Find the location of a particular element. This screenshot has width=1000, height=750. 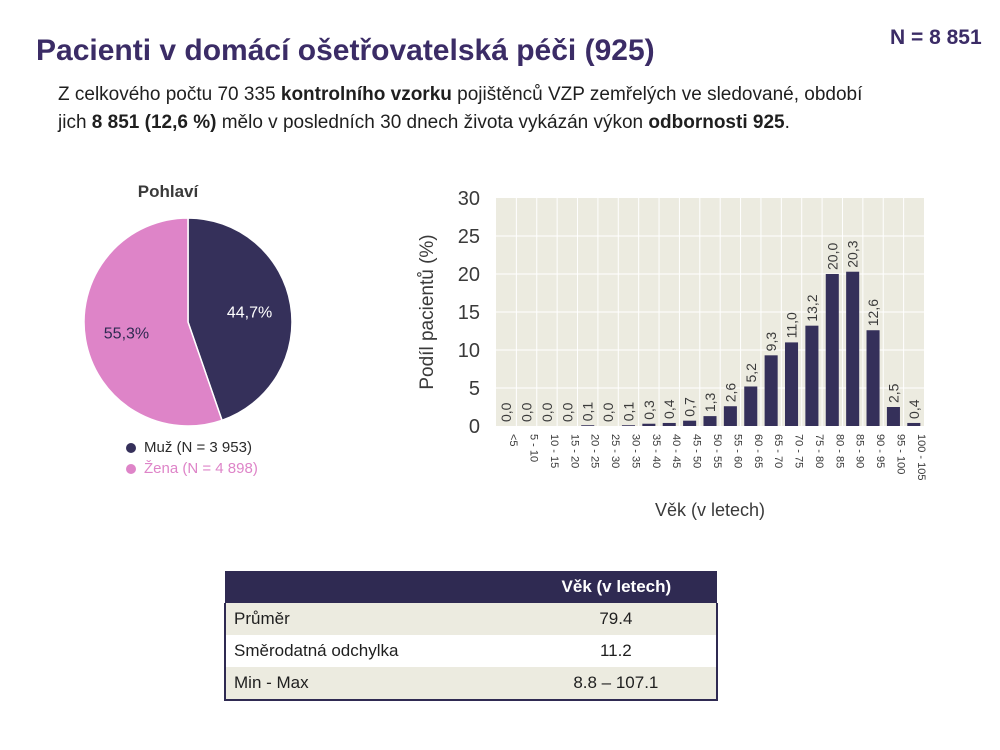

x-tick-label: 25 - 30 is located at coordinates (615, 451).